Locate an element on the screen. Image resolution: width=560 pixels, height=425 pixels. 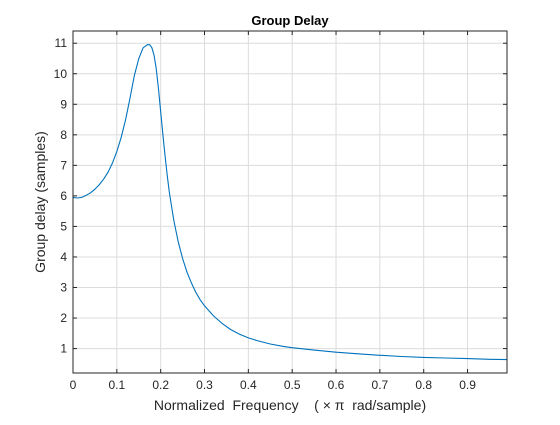
y-tick-label: 10 is located at coordinates (61, 74).